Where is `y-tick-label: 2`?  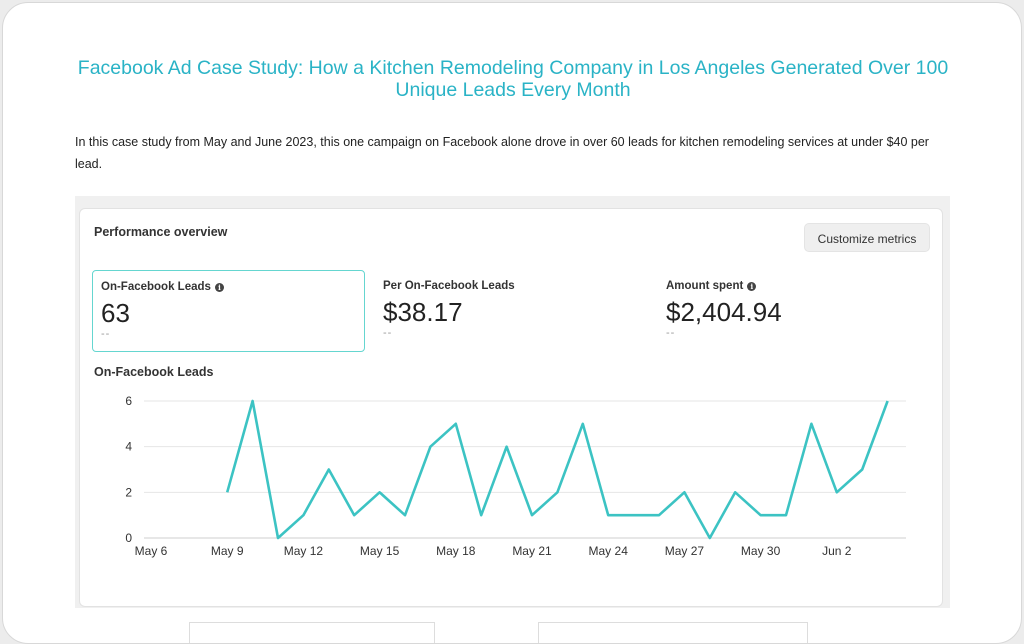 y-tick-label: 2 is located at coordinates (128, 492).